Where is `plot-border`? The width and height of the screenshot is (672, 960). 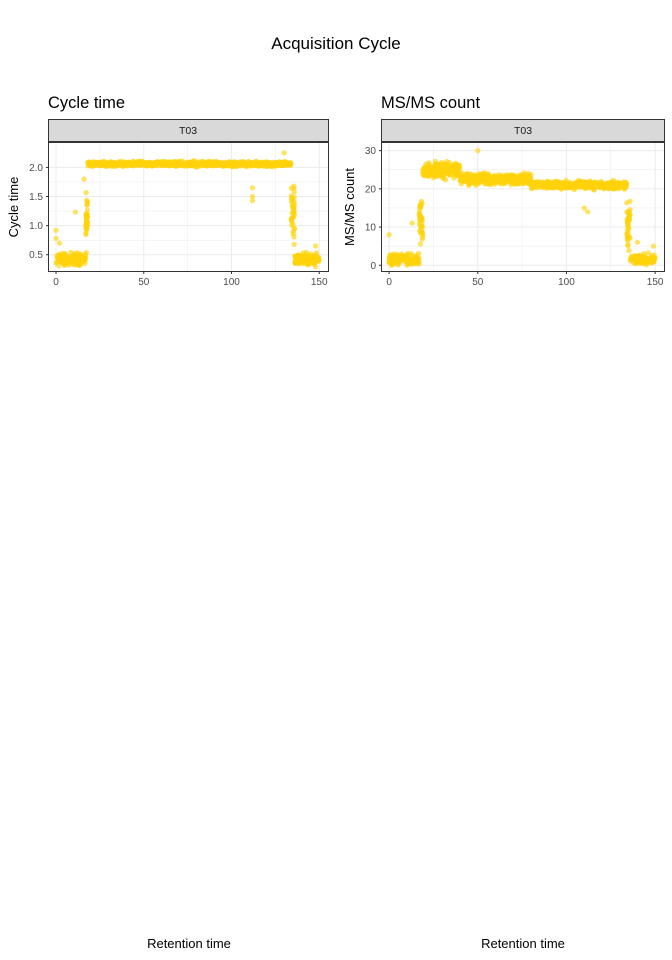 plot-border is located at coordinates (523, 207).